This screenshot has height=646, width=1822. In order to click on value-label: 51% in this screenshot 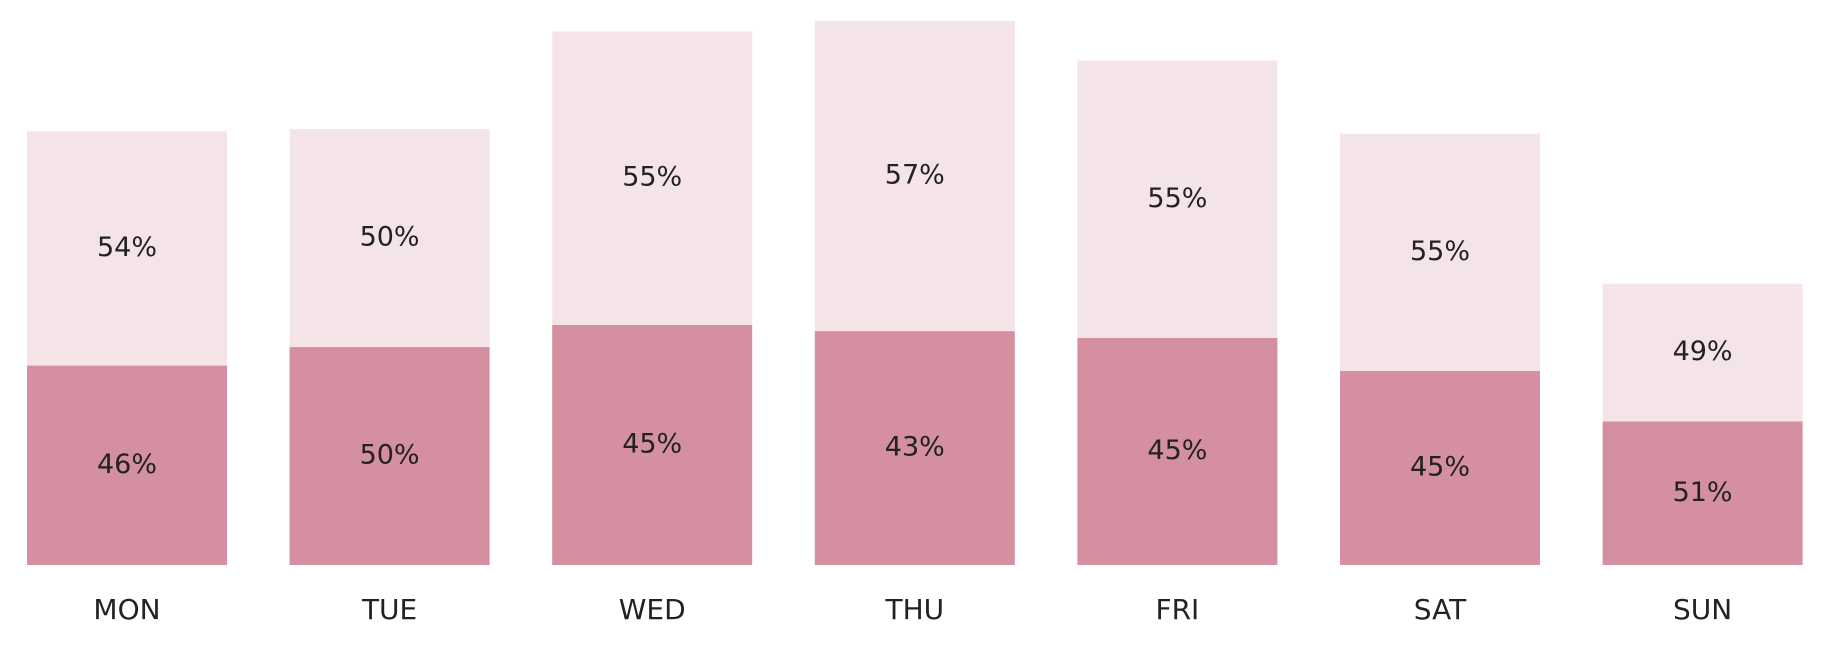, I will do `click(1703, 492)`.